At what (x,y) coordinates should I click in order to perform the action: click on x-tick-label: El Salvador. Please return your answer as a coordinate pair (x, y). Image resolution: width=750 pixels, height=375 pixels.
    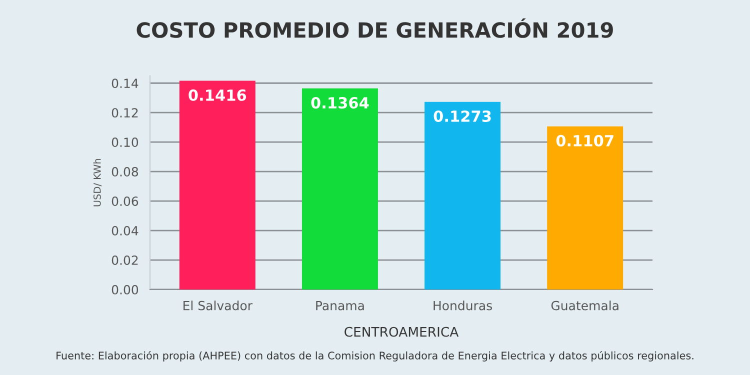
    Looking at the image, I should click on (218, 305).